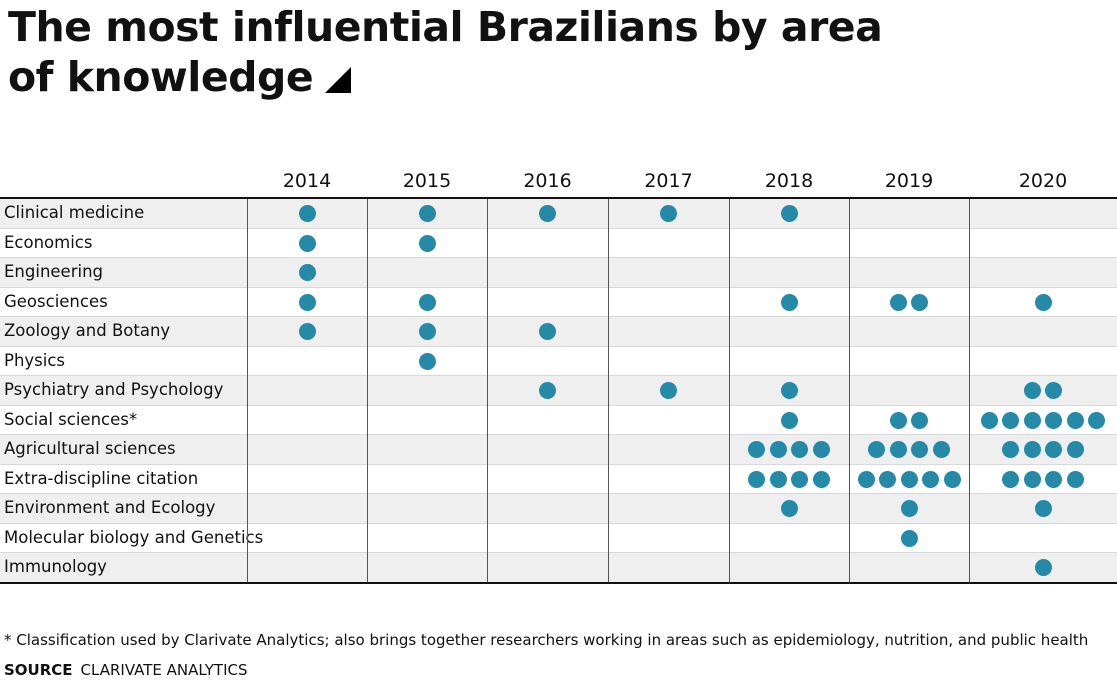  I want to click on table-row: Geosciences, so click(558, 302).